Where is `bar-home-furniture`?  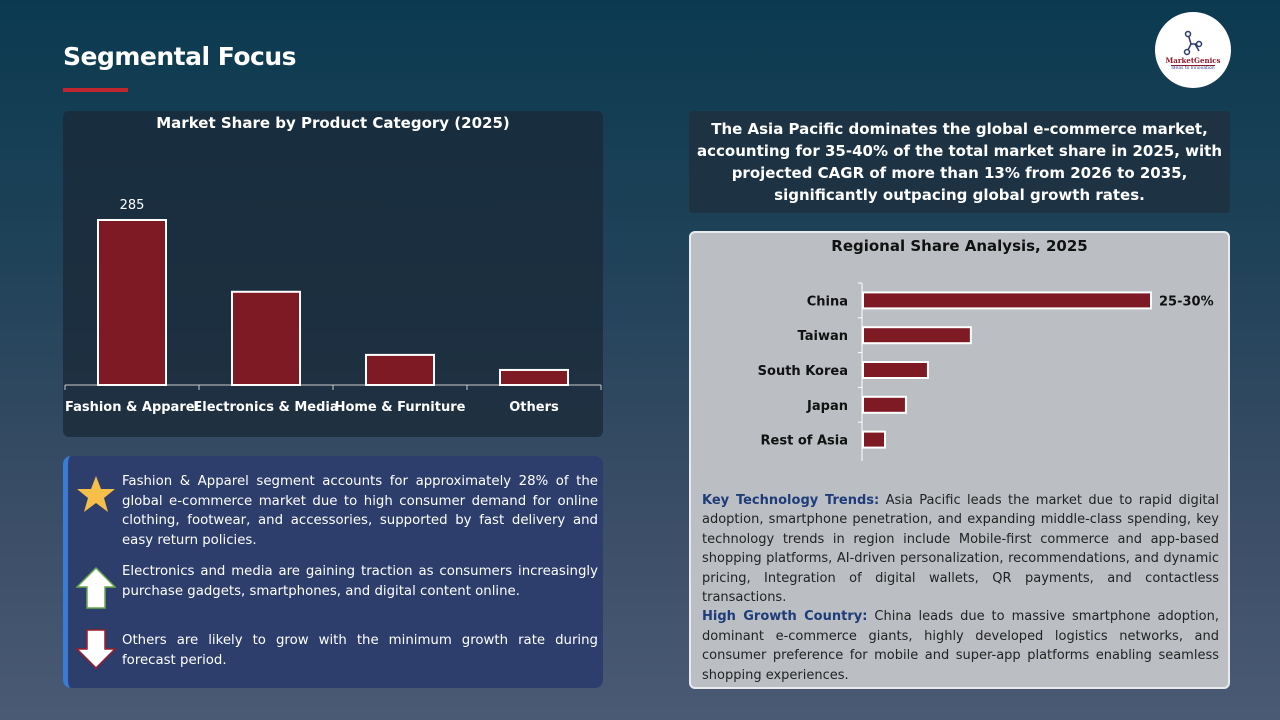
bar-home-furniture is located at coordinates (400, 369).